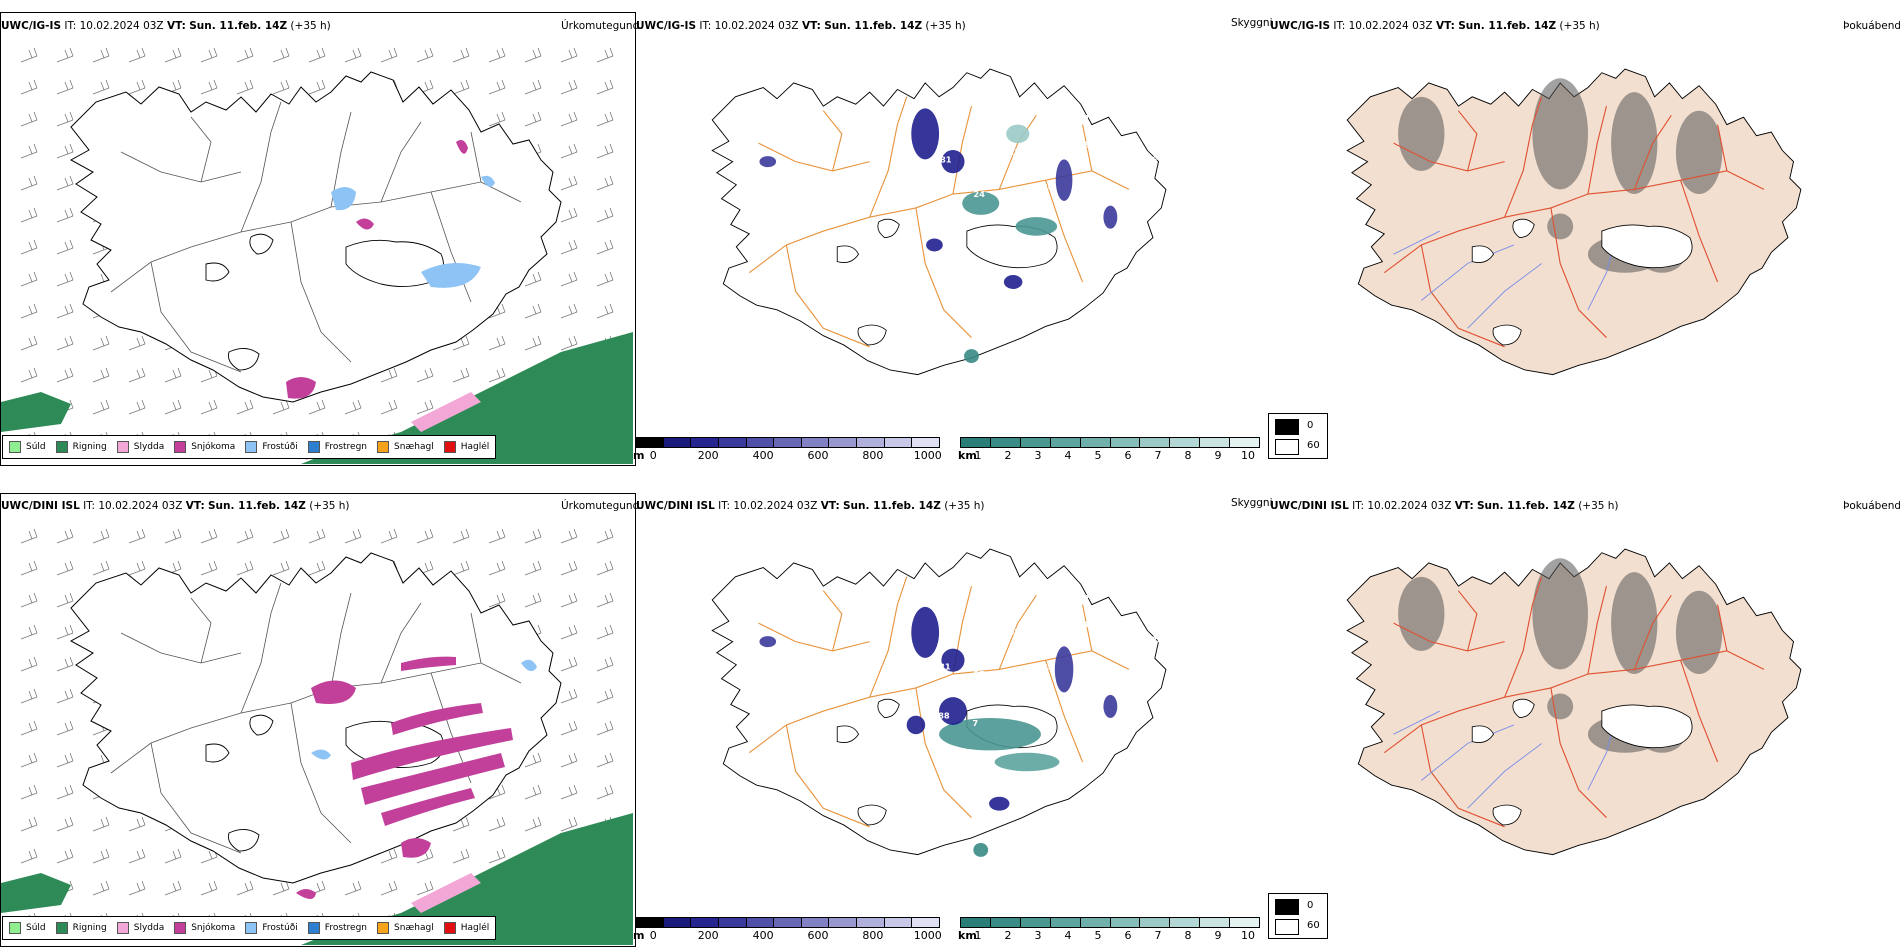 Image resolution: width=1900 pixels, height=950 pixels. Describe the element at coordinates (873, 455) in the screenshot. I see `colorbar-tick: 800` at that location.